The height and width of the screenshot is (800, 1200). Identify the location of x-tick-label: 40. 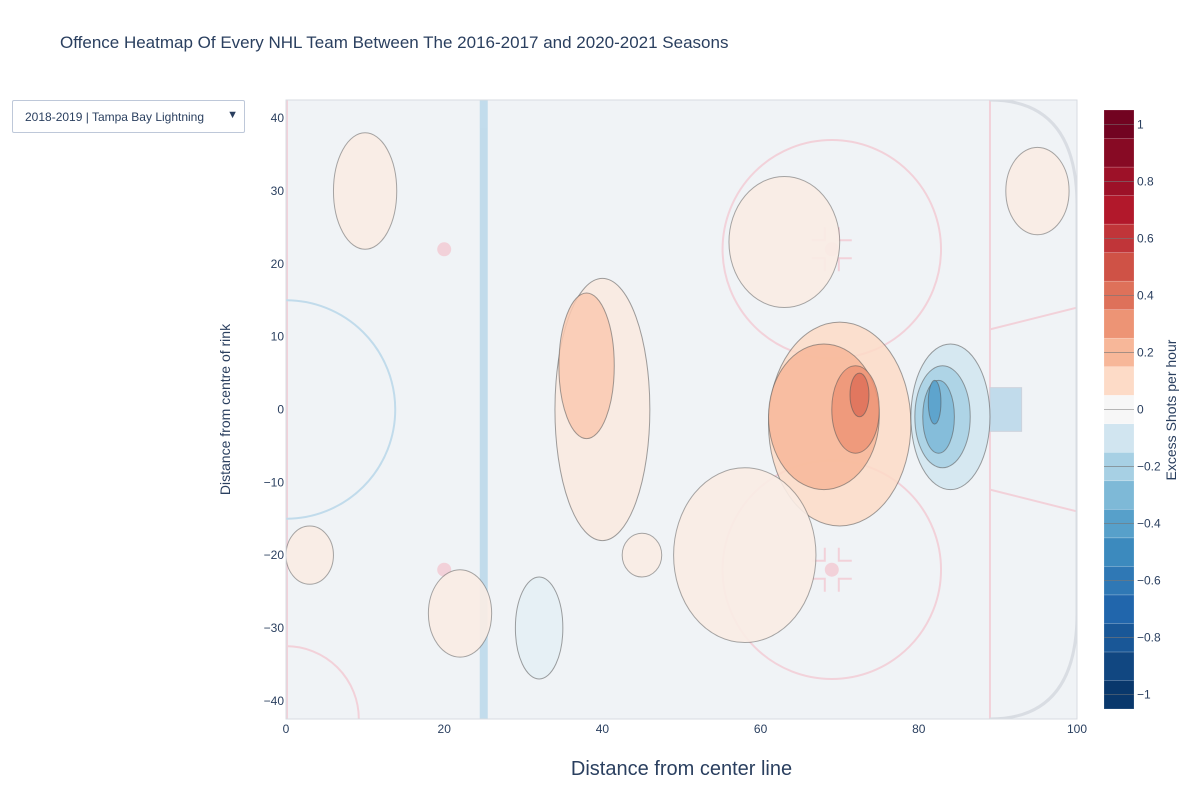
(603, 729).